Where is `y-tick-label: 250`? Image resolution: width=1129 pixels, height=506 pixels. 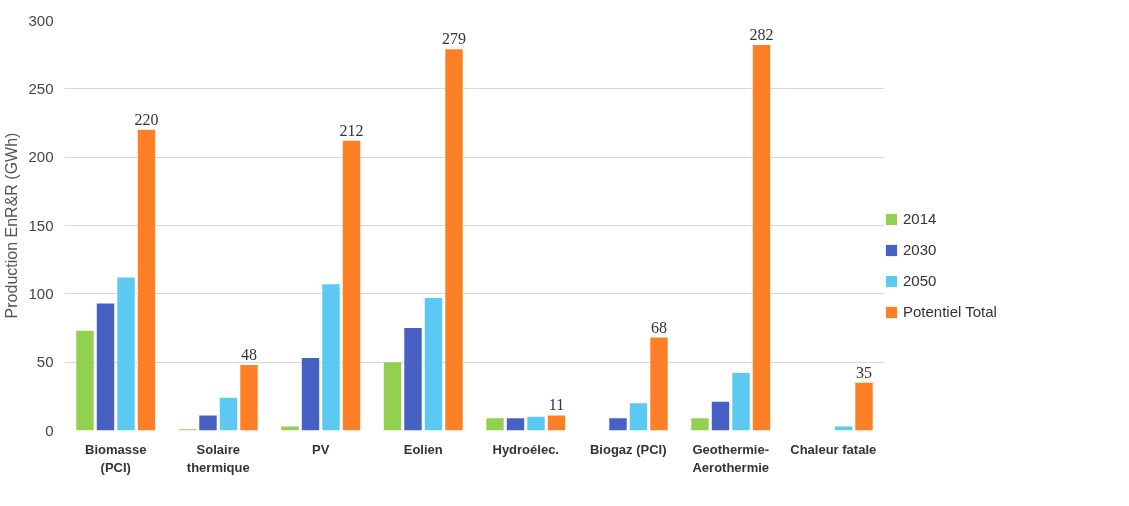
y-tick-label: 250 is located at coordinates (41, 88).